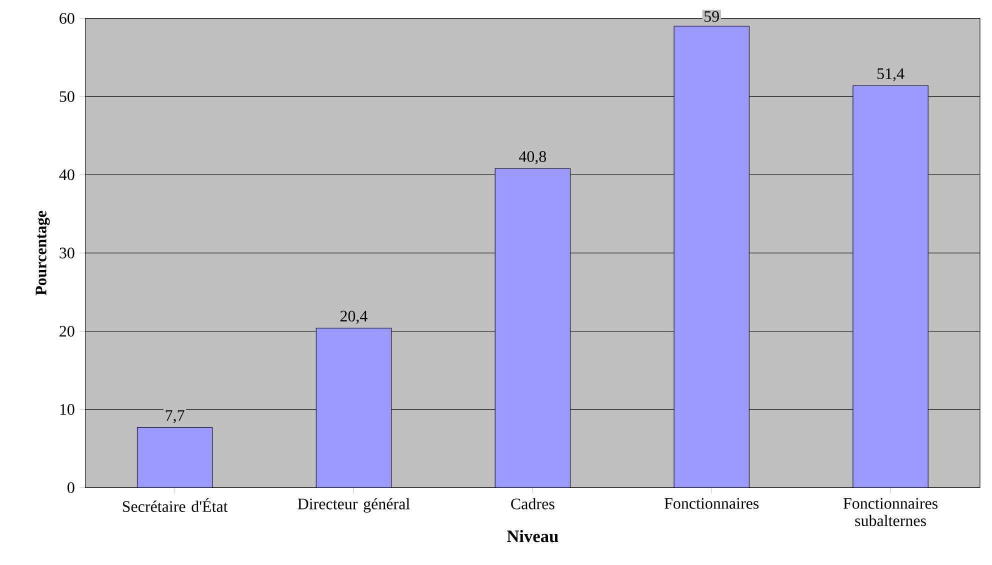  What do you see at coordinates (67, 18) in the screenshot?
I see `y-tick-label: 60` at bounding box center [67, 18].